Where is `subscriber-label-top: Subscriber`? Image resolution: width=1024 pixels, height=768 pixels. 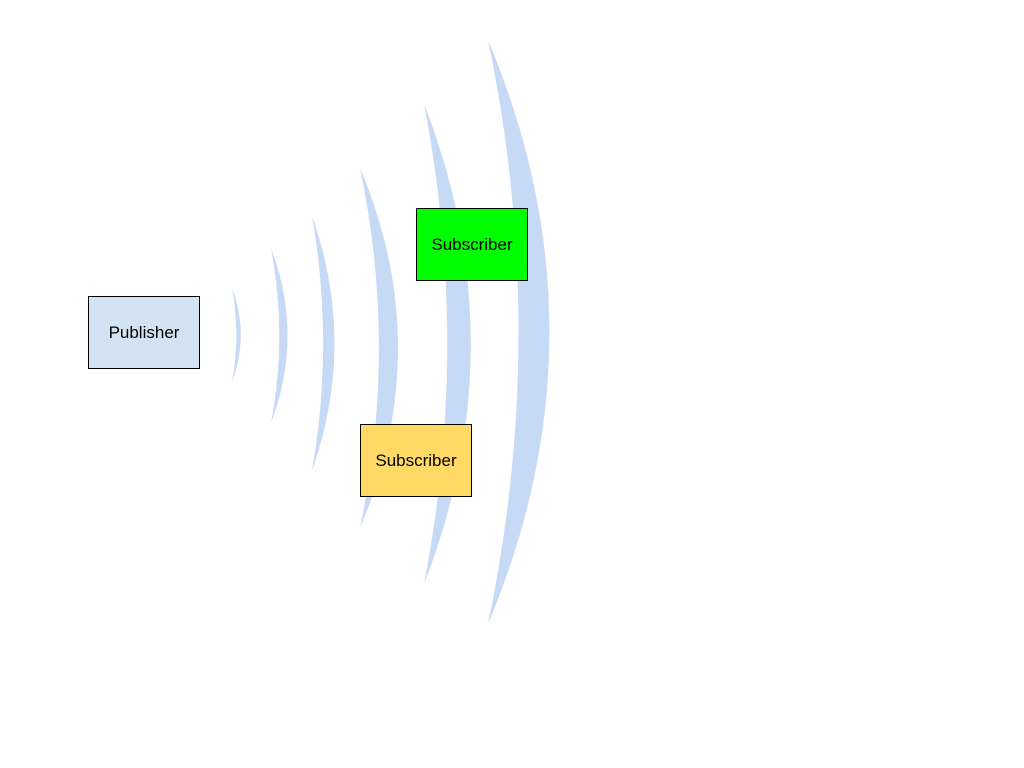 subscriber-label-top: Subscriber is located at coordinates (472, 244).